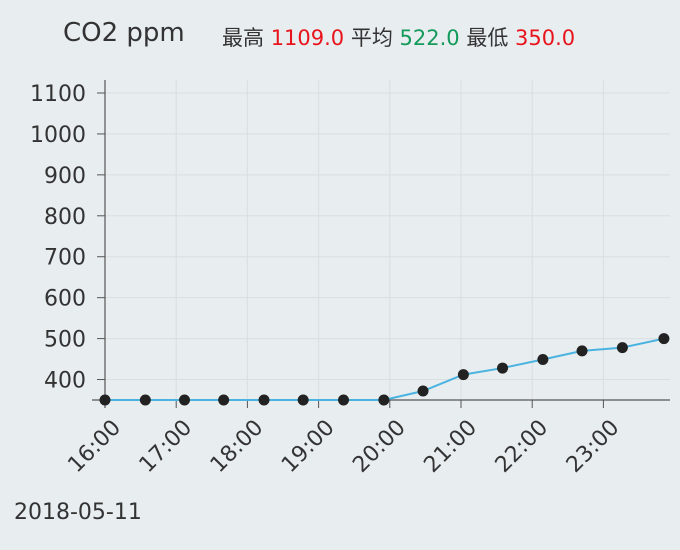 The image size is (680, 550). Describe the element at coordinates (94, 446) in the screenshot. I see `x-tick-label: 16:00` at that location.